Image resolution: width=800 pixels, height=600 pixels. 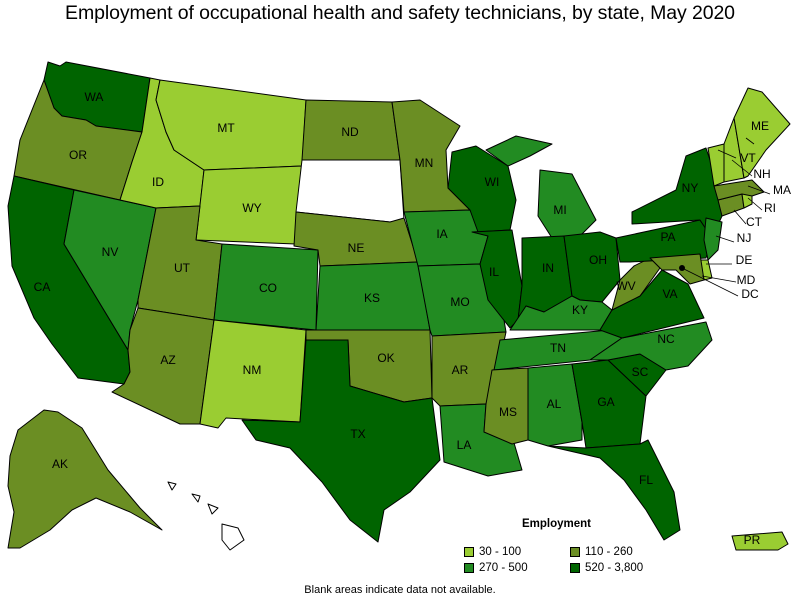 What do you see at coordinates (640, 372) in the screenshot?
I see `state-label-sc: SC` at bounding box center [640, 372].